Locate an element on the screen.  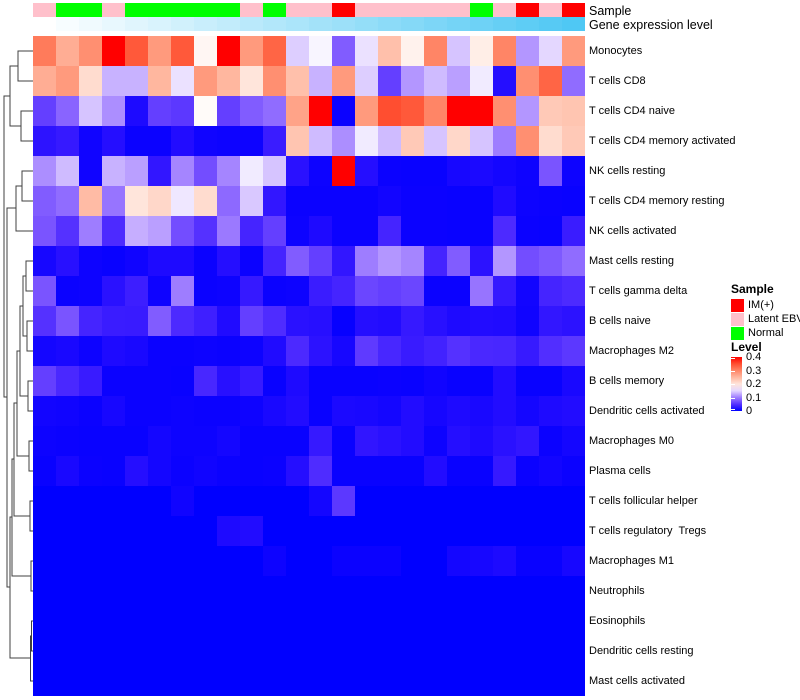
legend-item-label: Latent EBV is located at coordinates (774, 319).